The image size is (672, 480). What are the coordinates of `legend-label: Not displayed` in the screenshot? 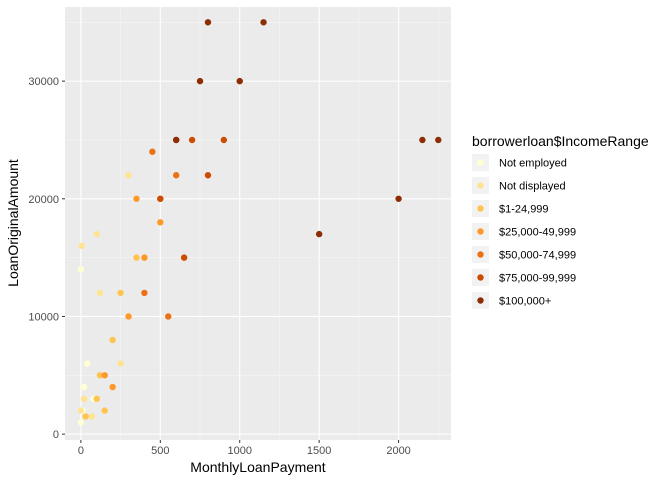 It's located at (532, 187).